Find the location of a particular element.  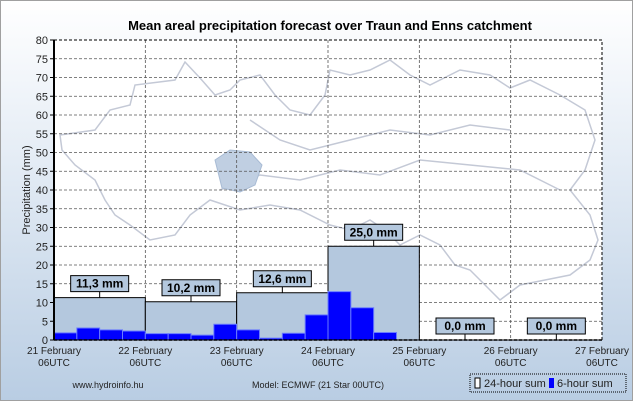

y-tick-label: 80 is located at coordinates (42, 41).